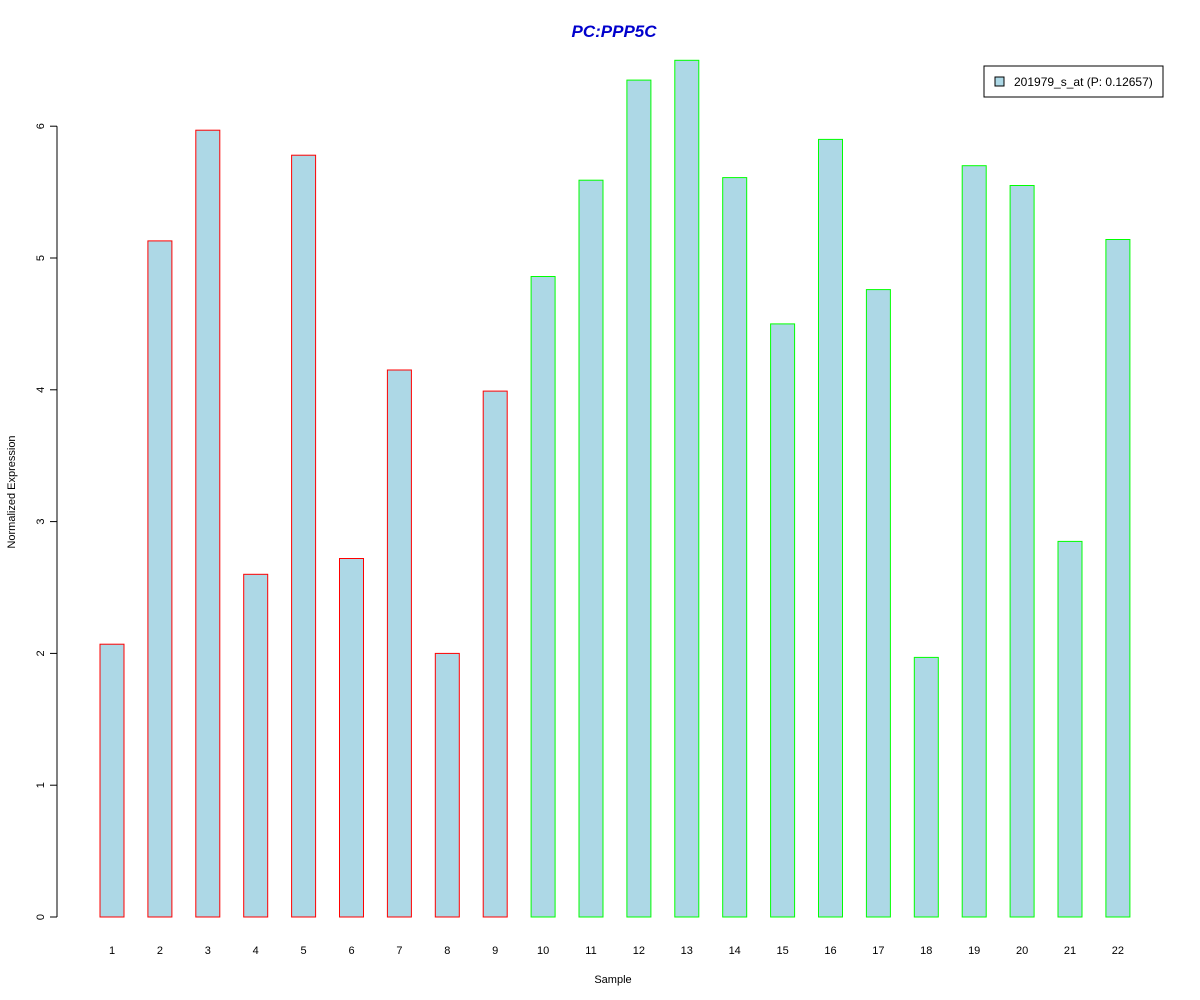 The width and height of the screenshot is (1200, 1000). Describe the element at coordinates (12, 491) in the screenshot. I see `y-axis-label: Normalized Expression` at that location.